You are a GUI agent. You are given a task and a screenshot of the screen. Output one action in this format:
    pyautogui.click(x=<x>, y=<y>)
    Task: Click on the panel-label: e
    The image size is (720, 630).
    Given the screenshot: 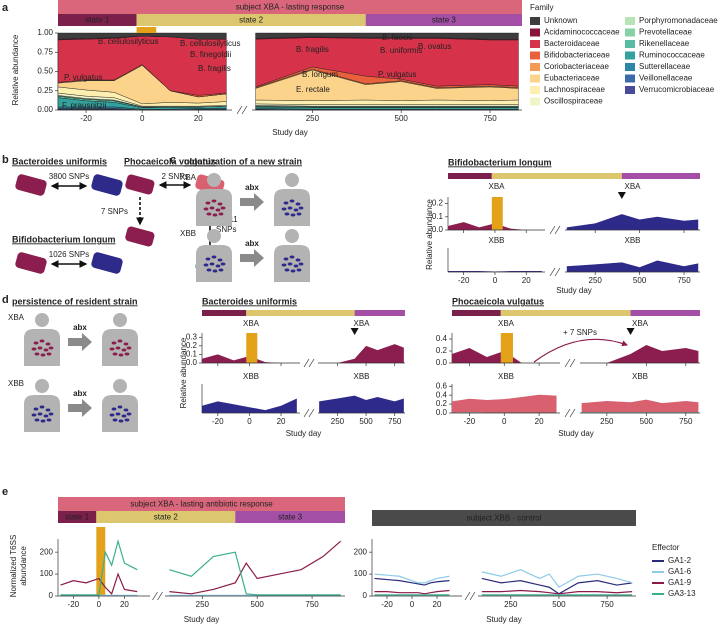 What is the action you would take?
    pyautogui.click(x=5, y=492)
    